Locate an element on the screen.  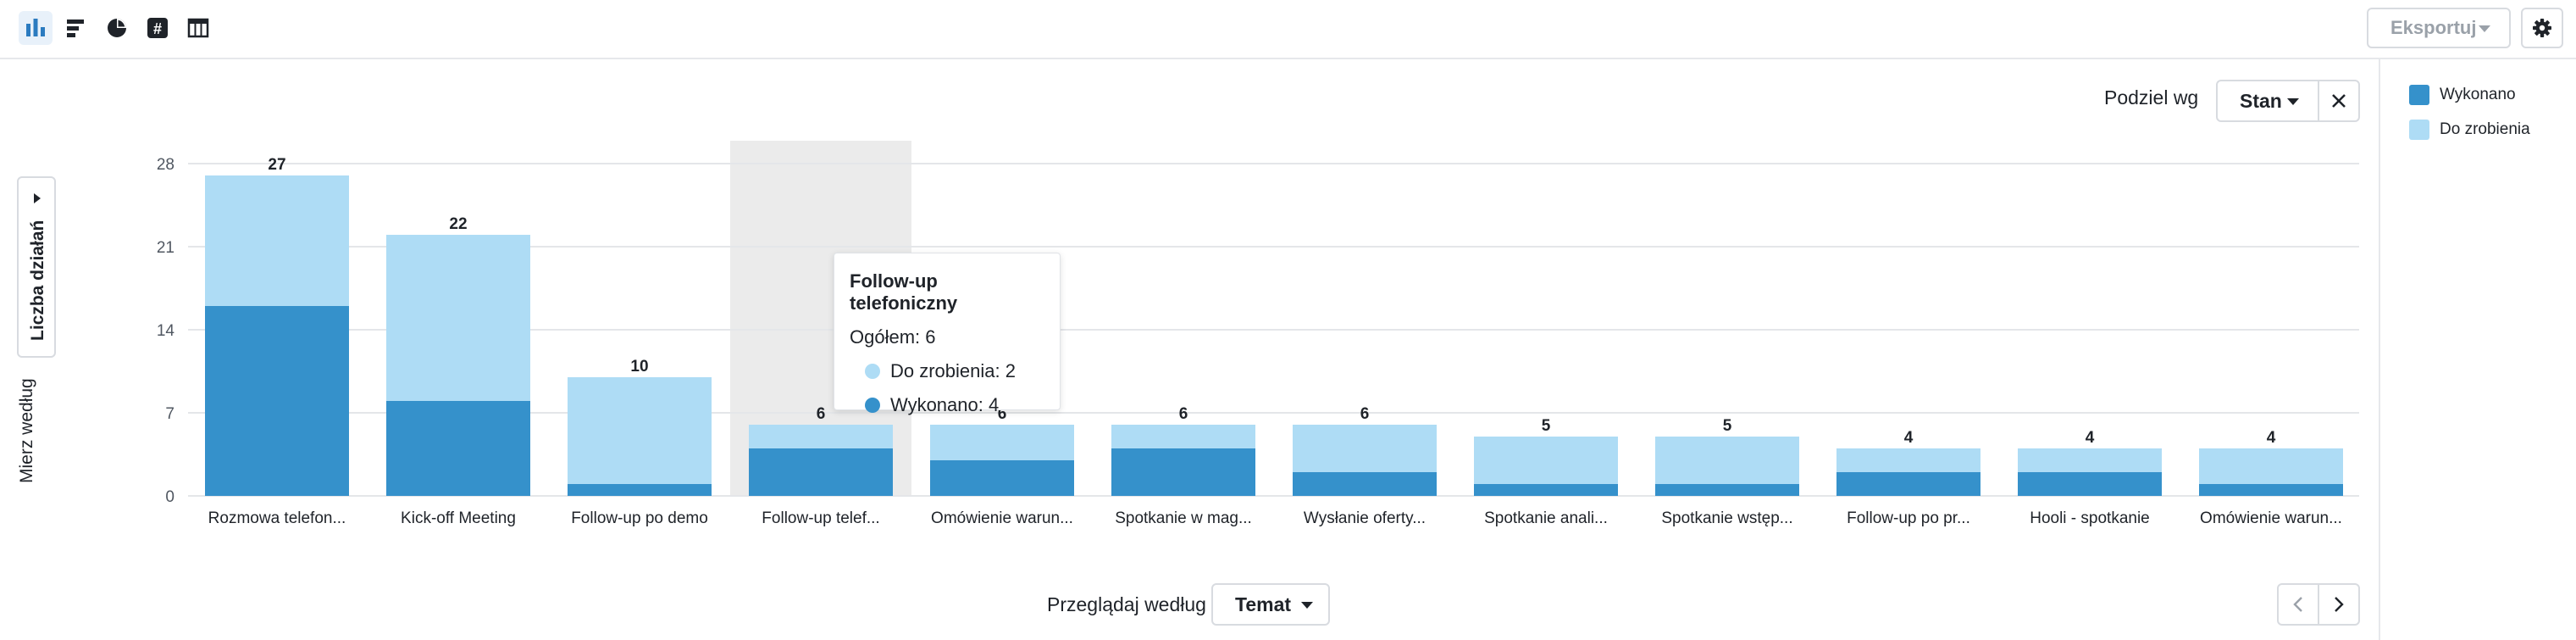
y-tick-label: 7 is located at coordinates (170, 414).